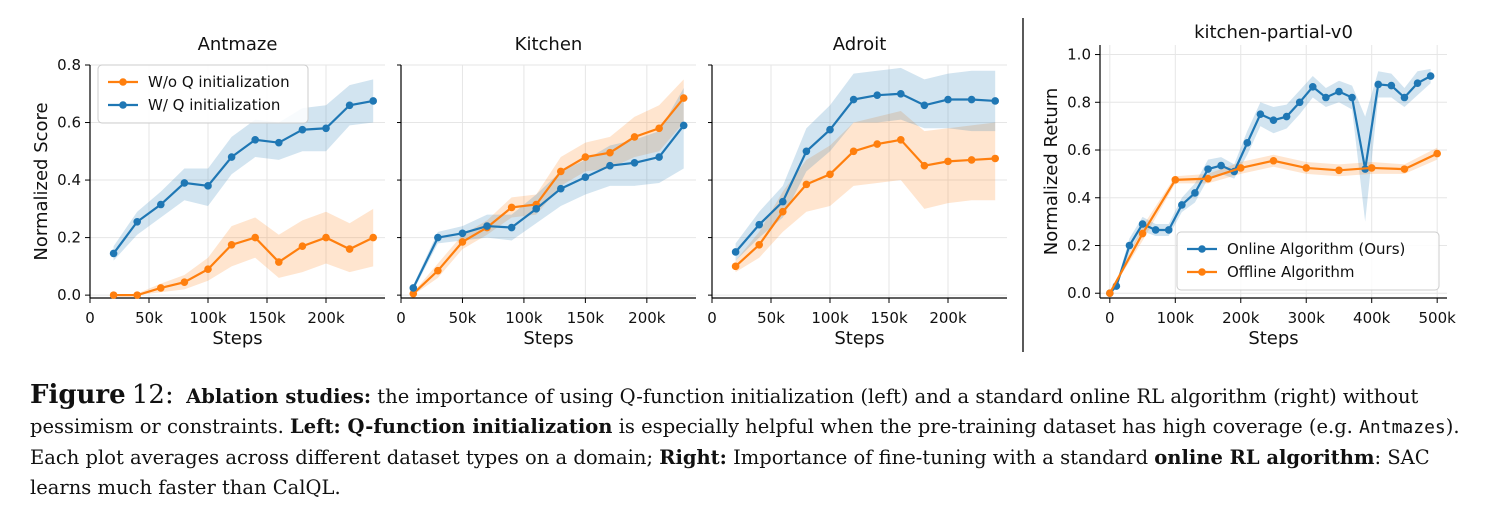 This screenshot has height=523, width=1485. I want to click on panel-kitchen-title: Kitchen, so click(549, 44).